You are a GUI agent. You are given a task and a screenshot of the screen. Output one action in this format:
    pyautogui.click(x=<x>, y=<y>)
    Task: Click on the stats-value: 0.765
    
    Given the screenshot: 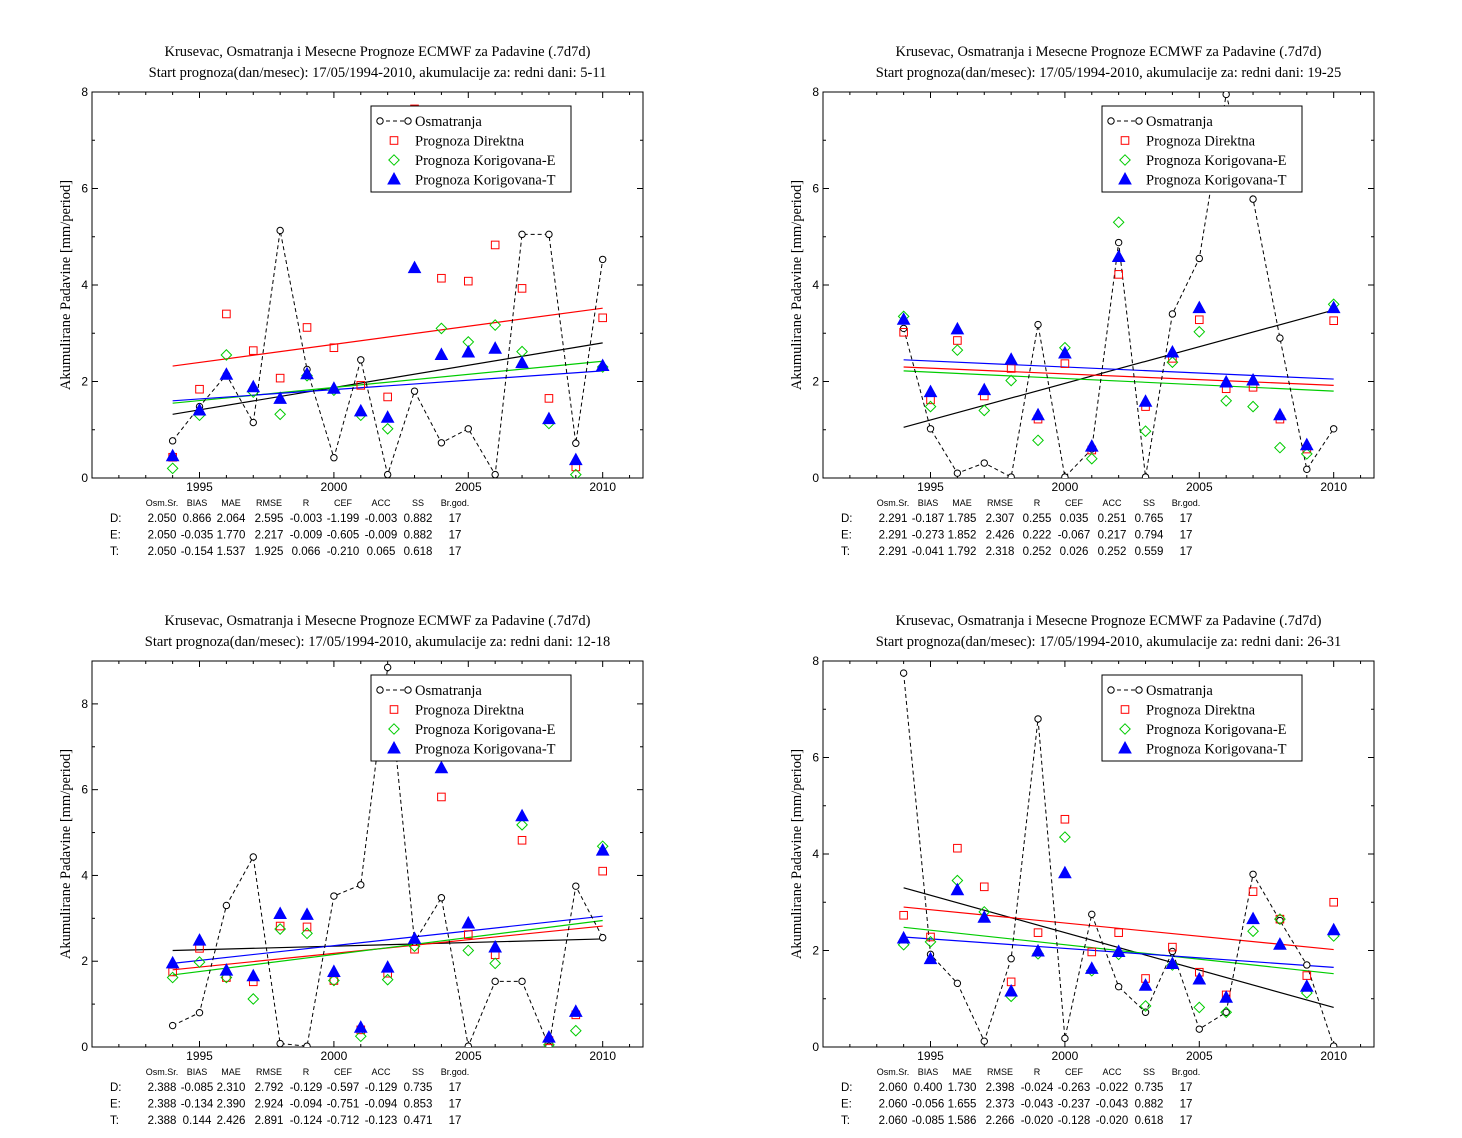 What is the action you would take?
    pyautogui.click(x=1149, y=519)
    